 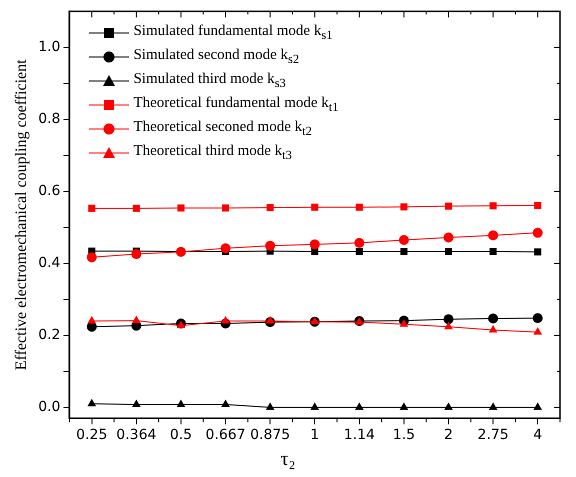 What do you see at coordinates (49, 47) in the screenshot?
I see `y-tick-label: 1.0` at bounding box center [49, 47].